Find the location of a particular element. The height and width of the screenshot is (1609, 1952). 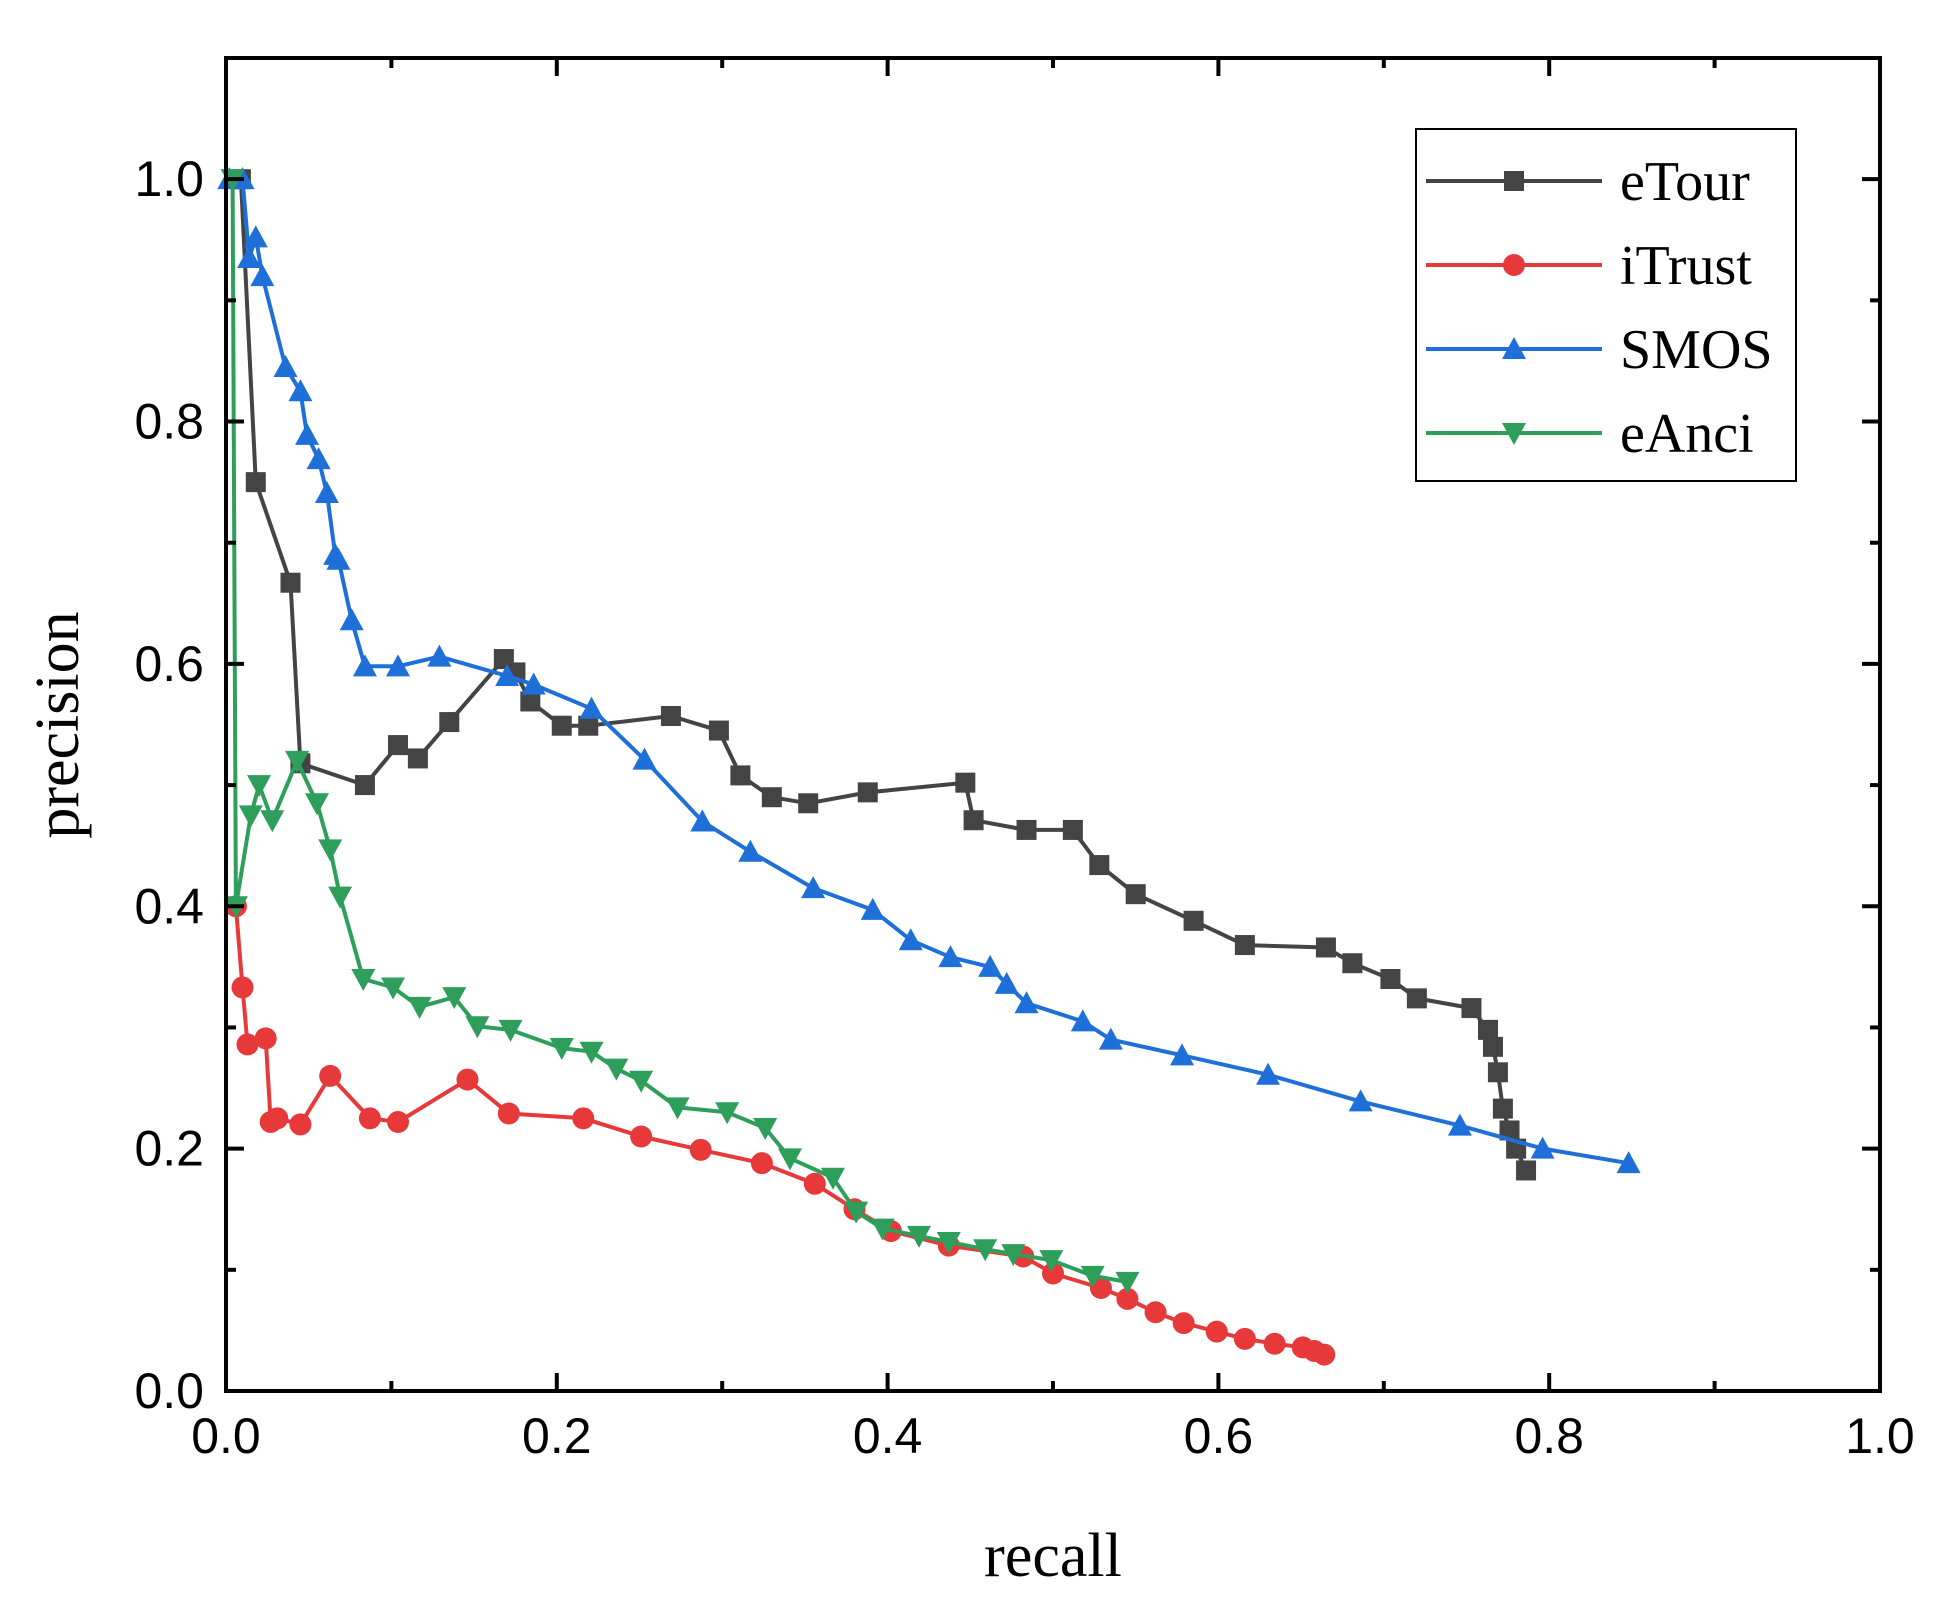

x-tick-label: 0.4 is located at coordinates (888, 1436).